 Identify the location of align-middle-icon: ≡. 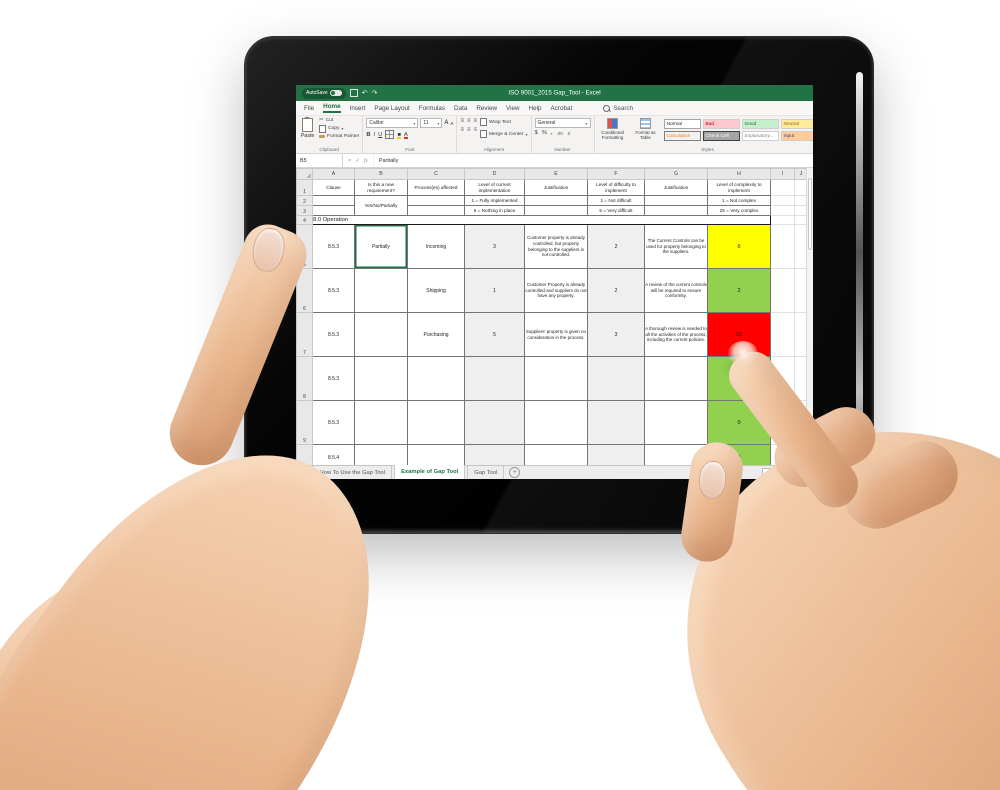
(468, 121).